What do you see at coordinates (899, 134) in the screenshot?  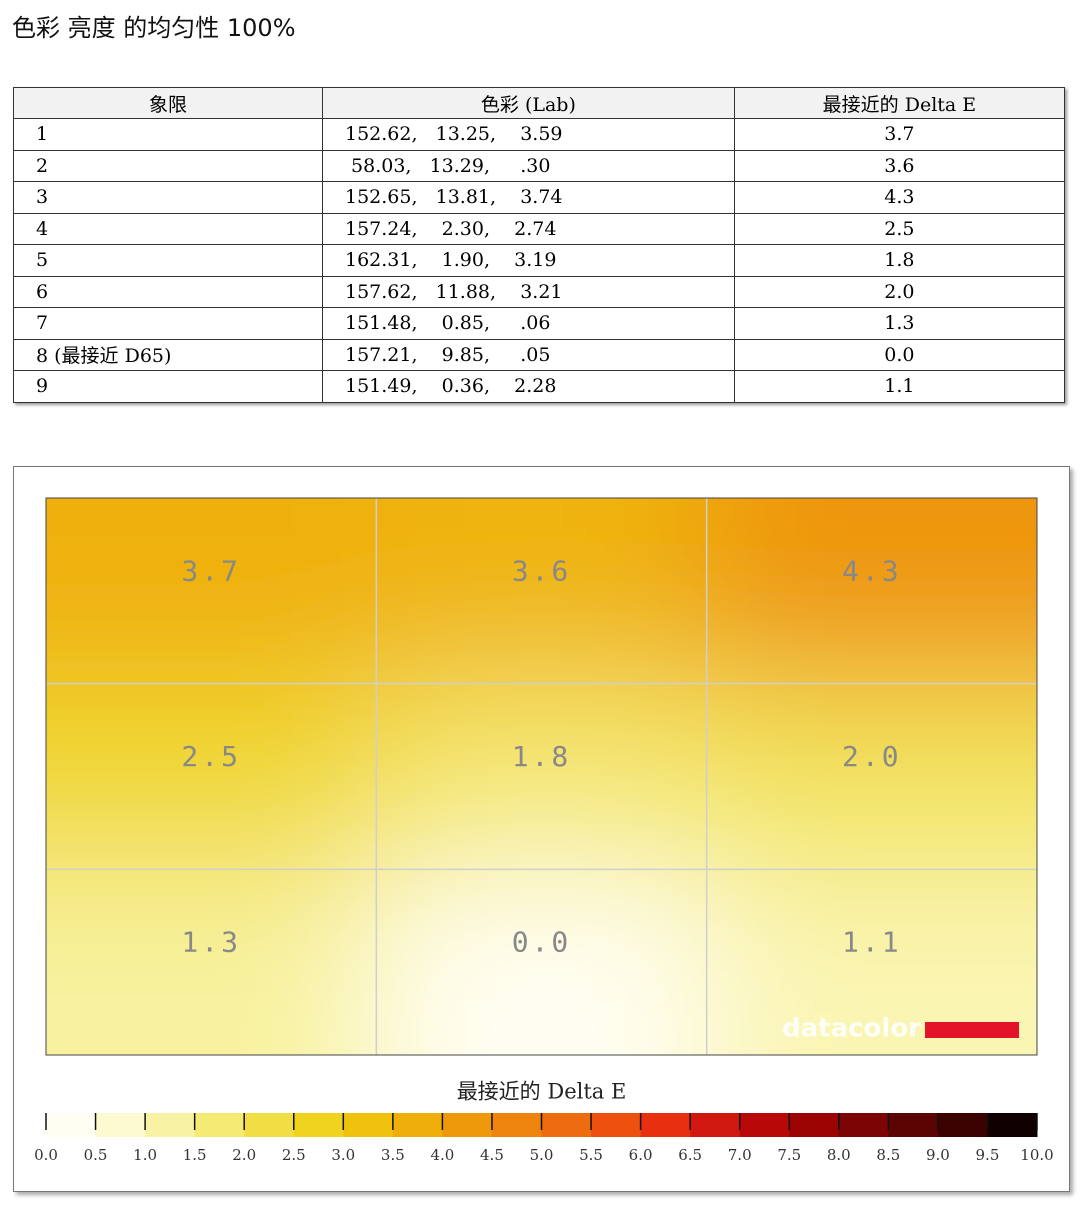 I see `table-cell: 3.7` at bounding box center [899, 134].